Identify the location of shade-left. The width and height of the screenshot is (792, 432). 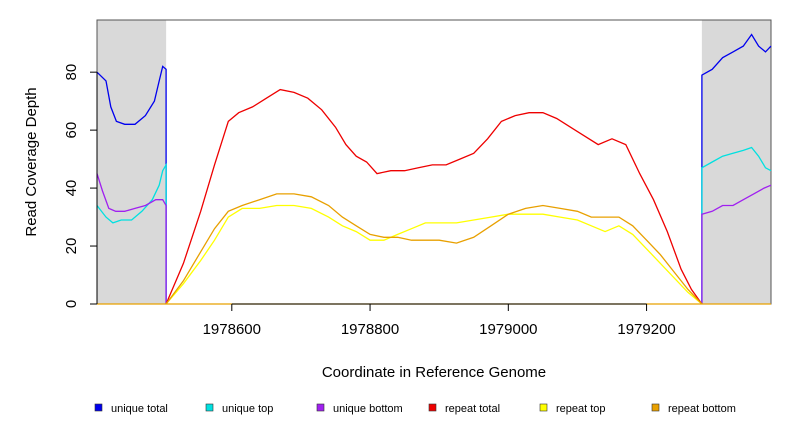
(132, 162).